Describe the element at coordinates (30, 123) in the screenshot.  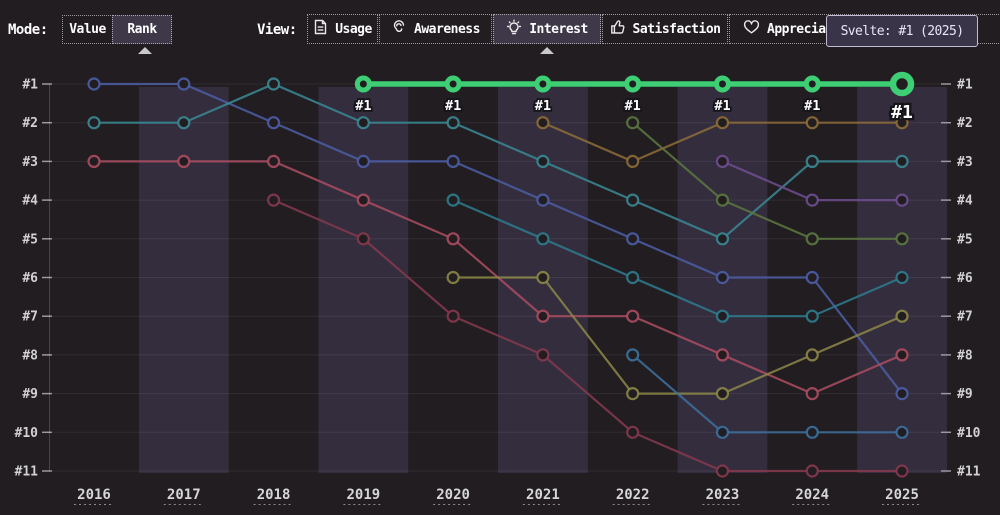
I see `rank-axis-label-left: #2` at that location.